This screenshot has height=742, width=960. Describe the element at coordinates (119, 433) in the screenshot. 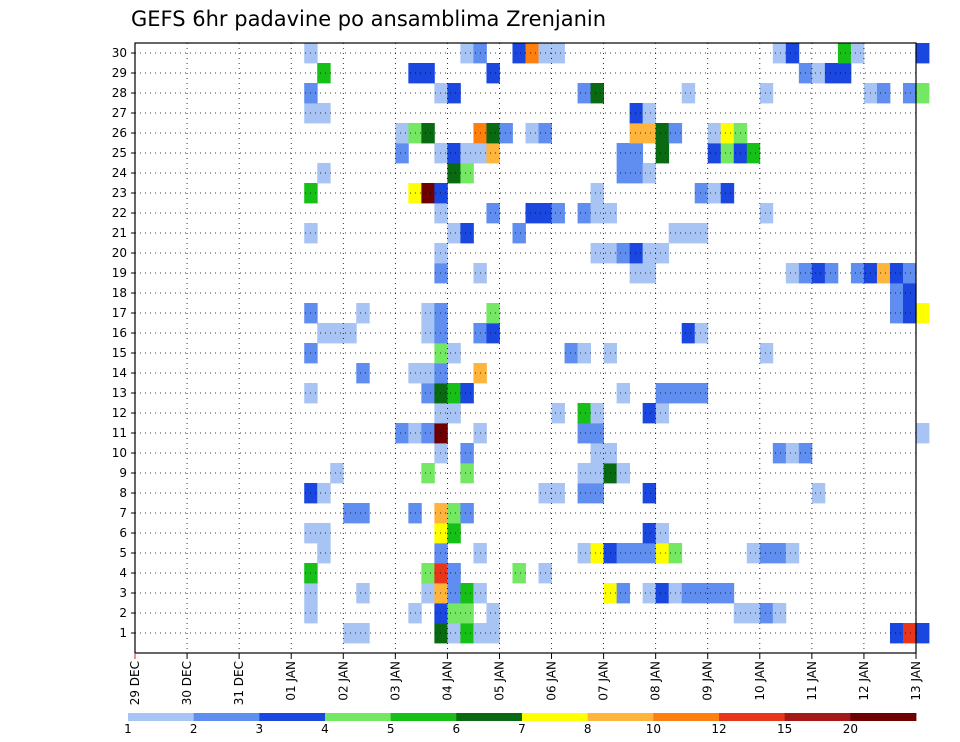

I see `y-tick-label: 11` at that location.